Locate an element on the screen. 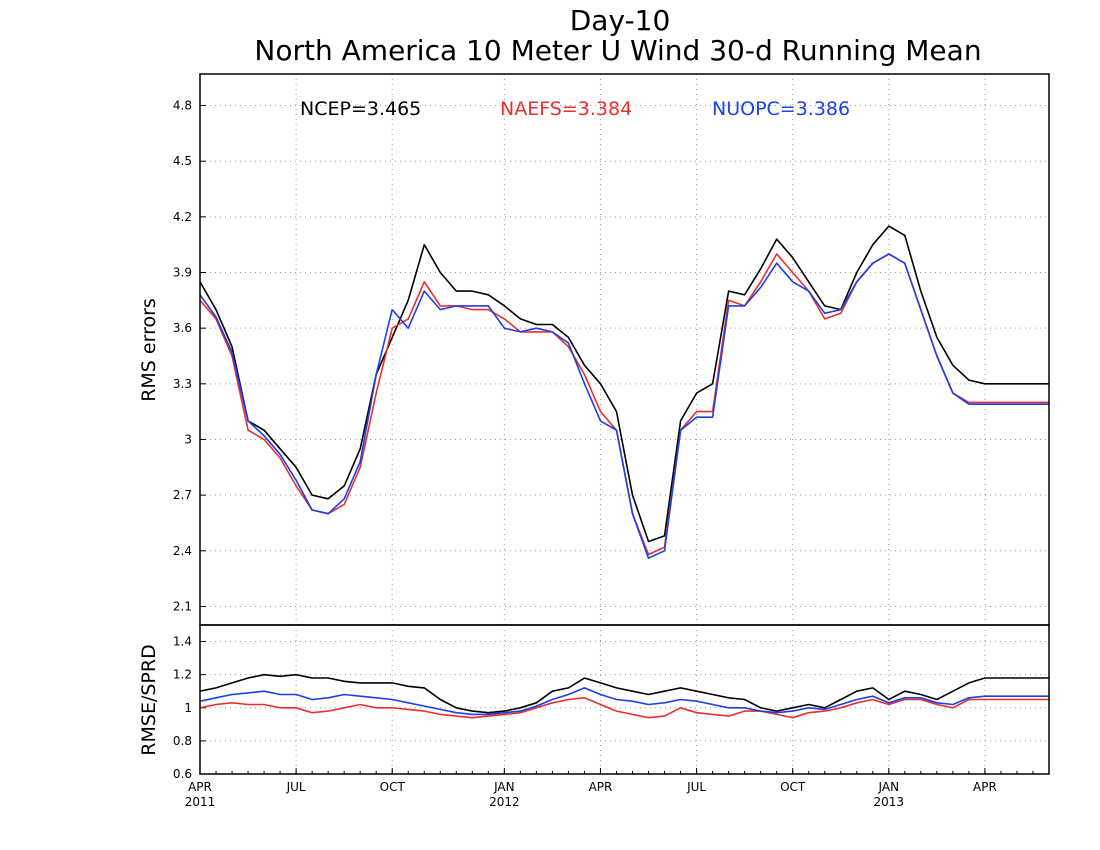 The image size is (1100, 850). main-y-tick-label: 4.2 is located at coordinates (182, 217).